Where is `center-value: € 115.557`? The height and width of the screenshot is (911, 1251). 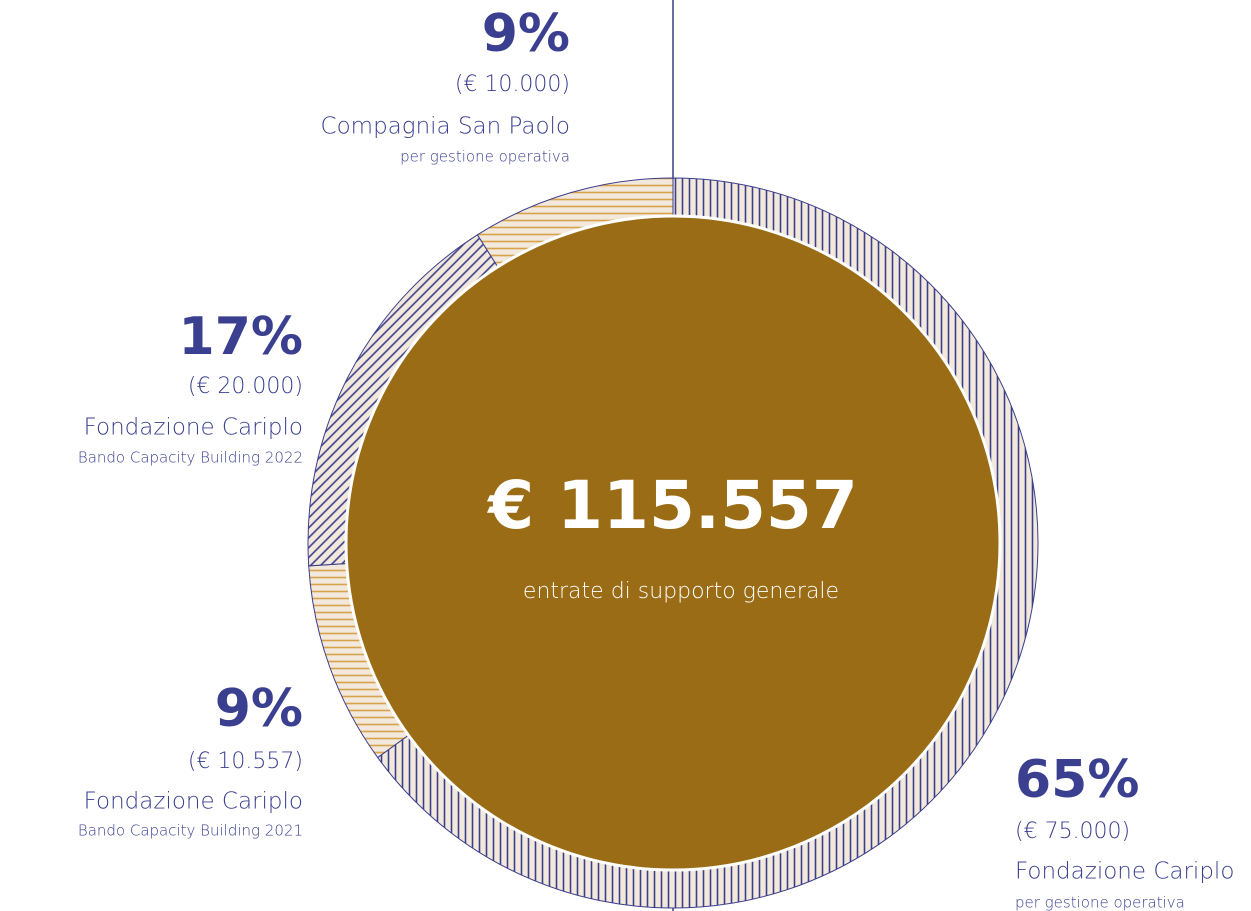
center-value: € 115.557 is located at coordinates (672, 505).